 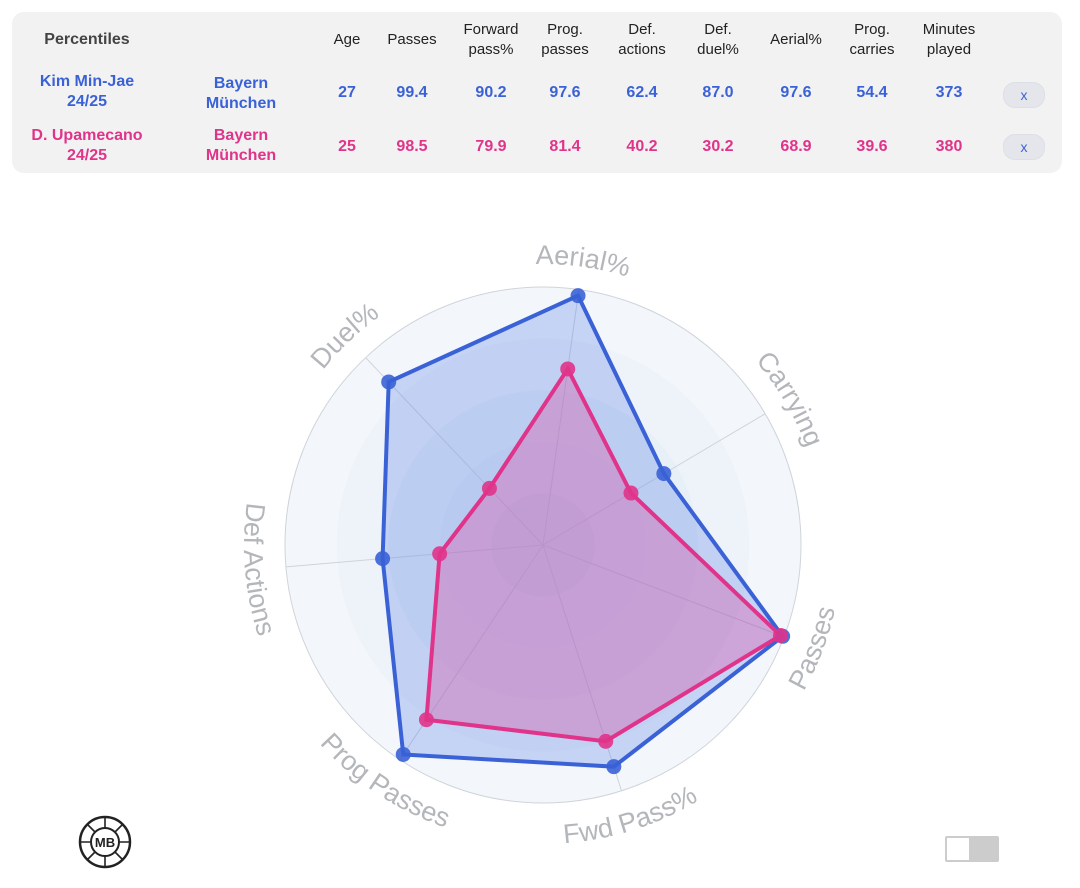 What do you see at coordinates (796, 146) in the screenshot?
I see `stat-cell: 68.9` at bounding box center [796, 146].